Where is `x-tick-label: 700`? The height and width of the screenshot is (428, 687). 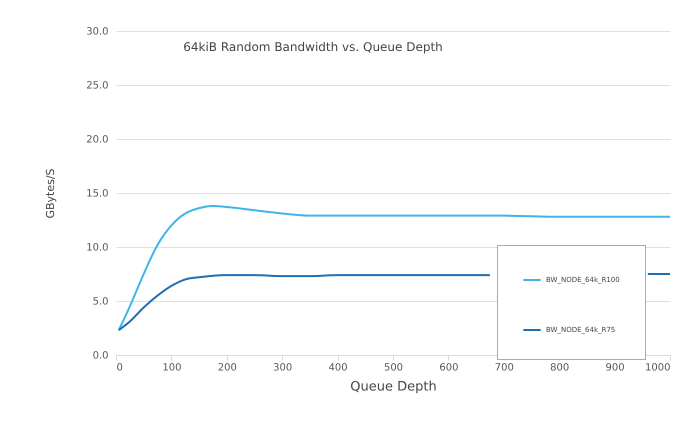
x-tick-label: 700 is located at coordinates (504, 368).